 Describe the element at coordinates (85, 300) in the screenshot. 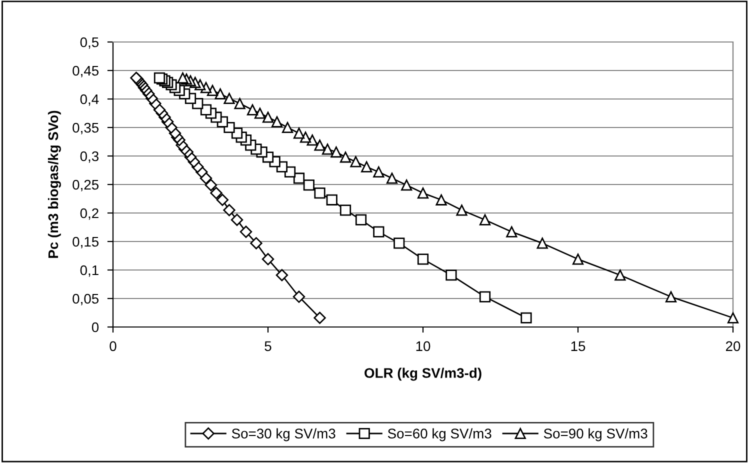

I see `y-tick-label: 0,05` at that location.